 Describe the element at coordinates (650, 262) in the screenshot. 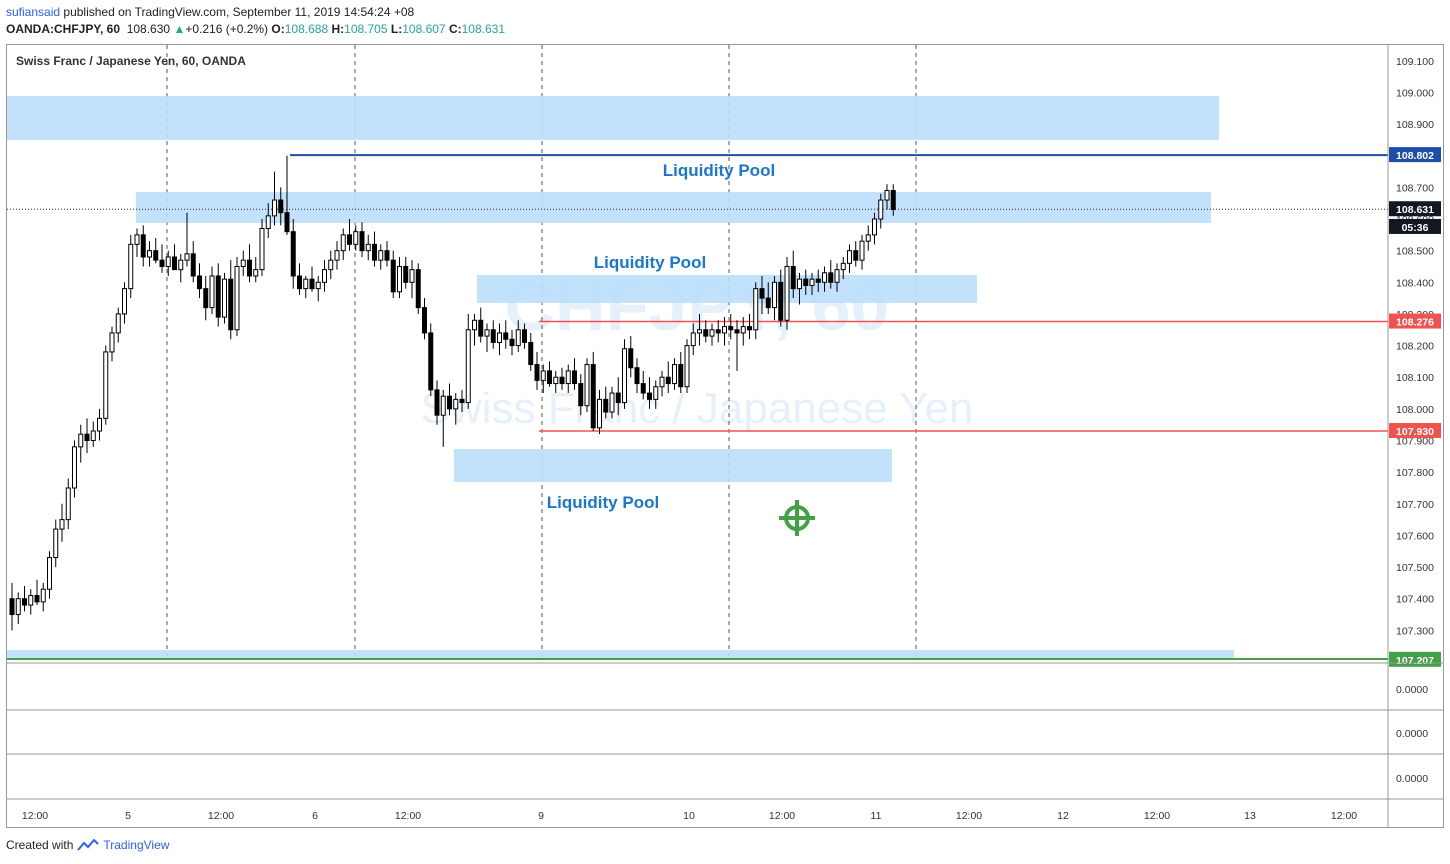

I see `annotation-liquidity-pool-1: Liquidity Pool` at that location.